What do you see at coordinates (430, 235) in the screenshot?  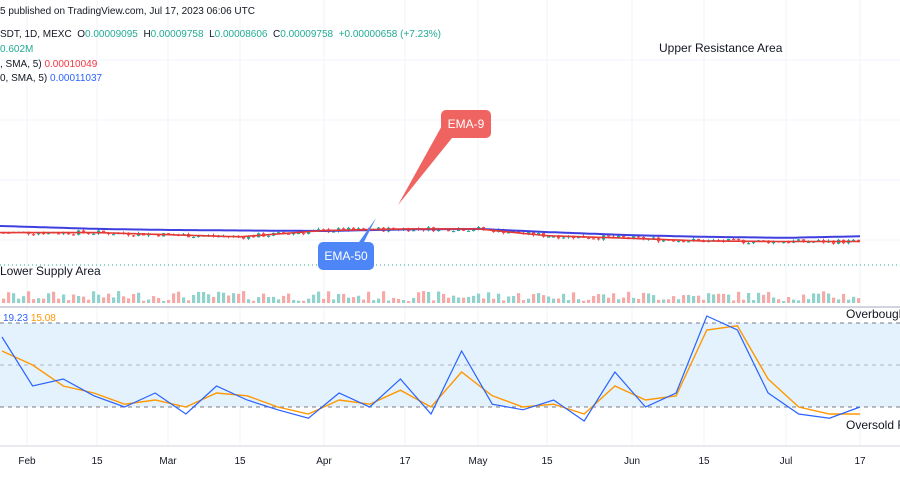 I see `ema9-line` at bounding box center [430, 235].